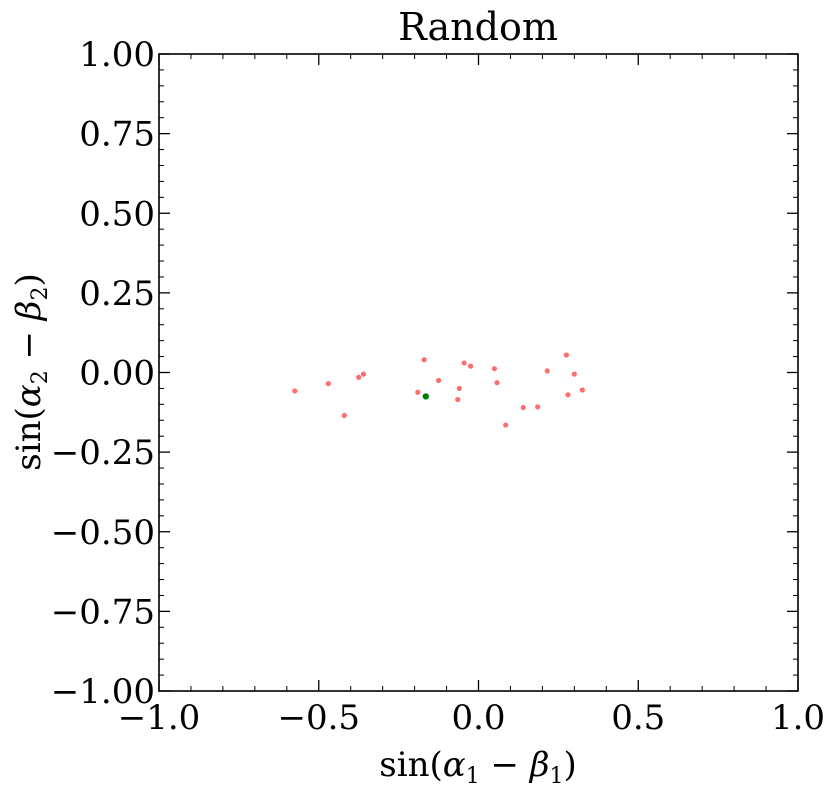  I want to click on x-label-suffix: ), so click(569, 765).